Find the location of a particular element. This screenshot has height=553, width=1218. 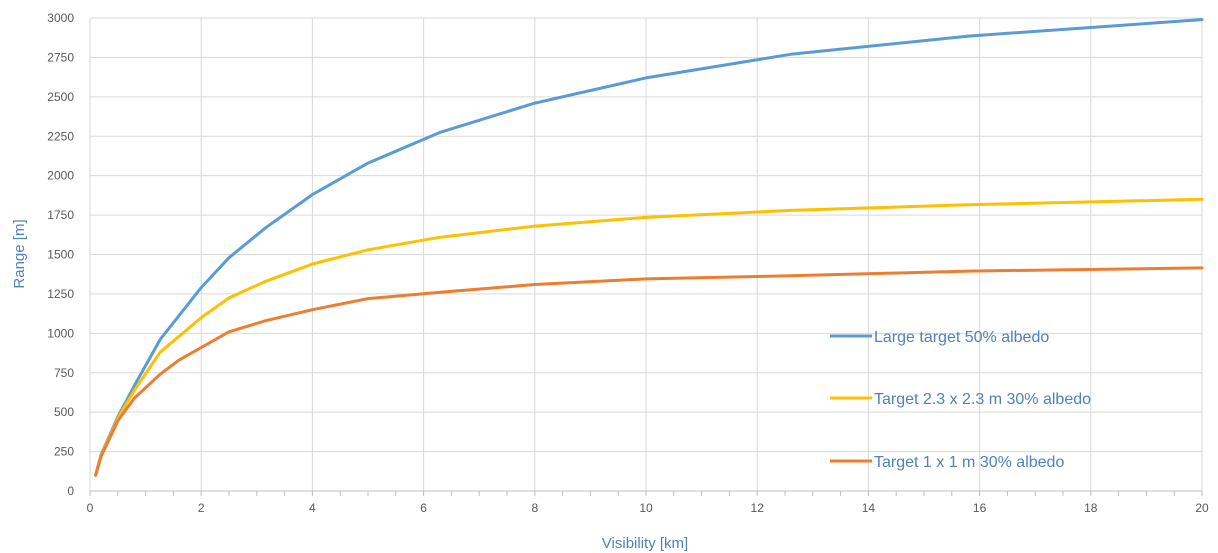

y-tick-label: 250 is located at coordinates (64, 452).